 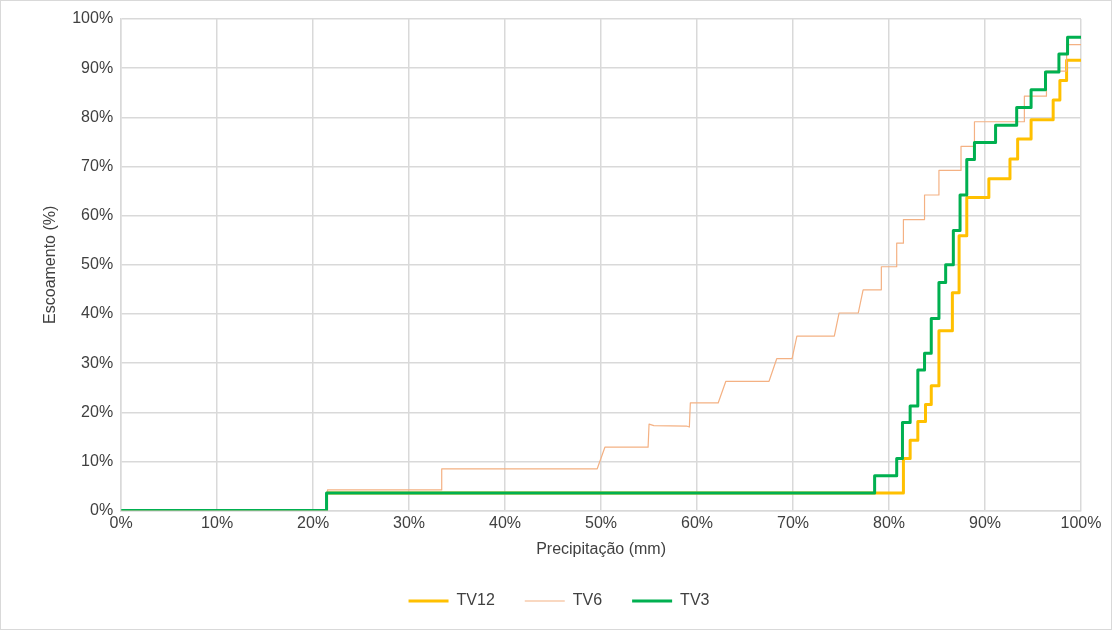 What do you see at coordinates (587, 600) in the screenshot?
I see `legend-label: TV6` at bounding box center [587, 600].